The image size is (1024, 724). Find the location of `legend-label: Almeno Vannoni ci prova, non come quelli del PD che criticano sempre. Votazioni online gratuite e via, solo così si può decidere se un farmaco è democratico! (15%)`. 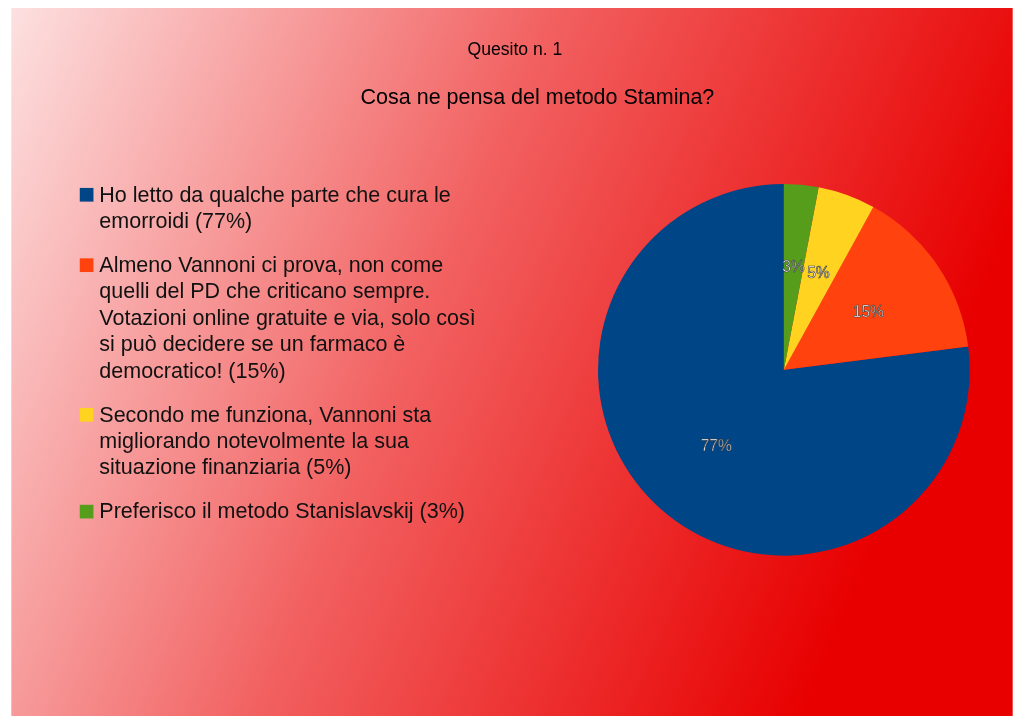

legend-label: Almeno Vannoni ci prova, non come quelli del PD che criticano sempre. Votazioni online gratuite e via, solo così si può decidere se un farmaco è democratico! (15%) is located at coordinates (287, 318).